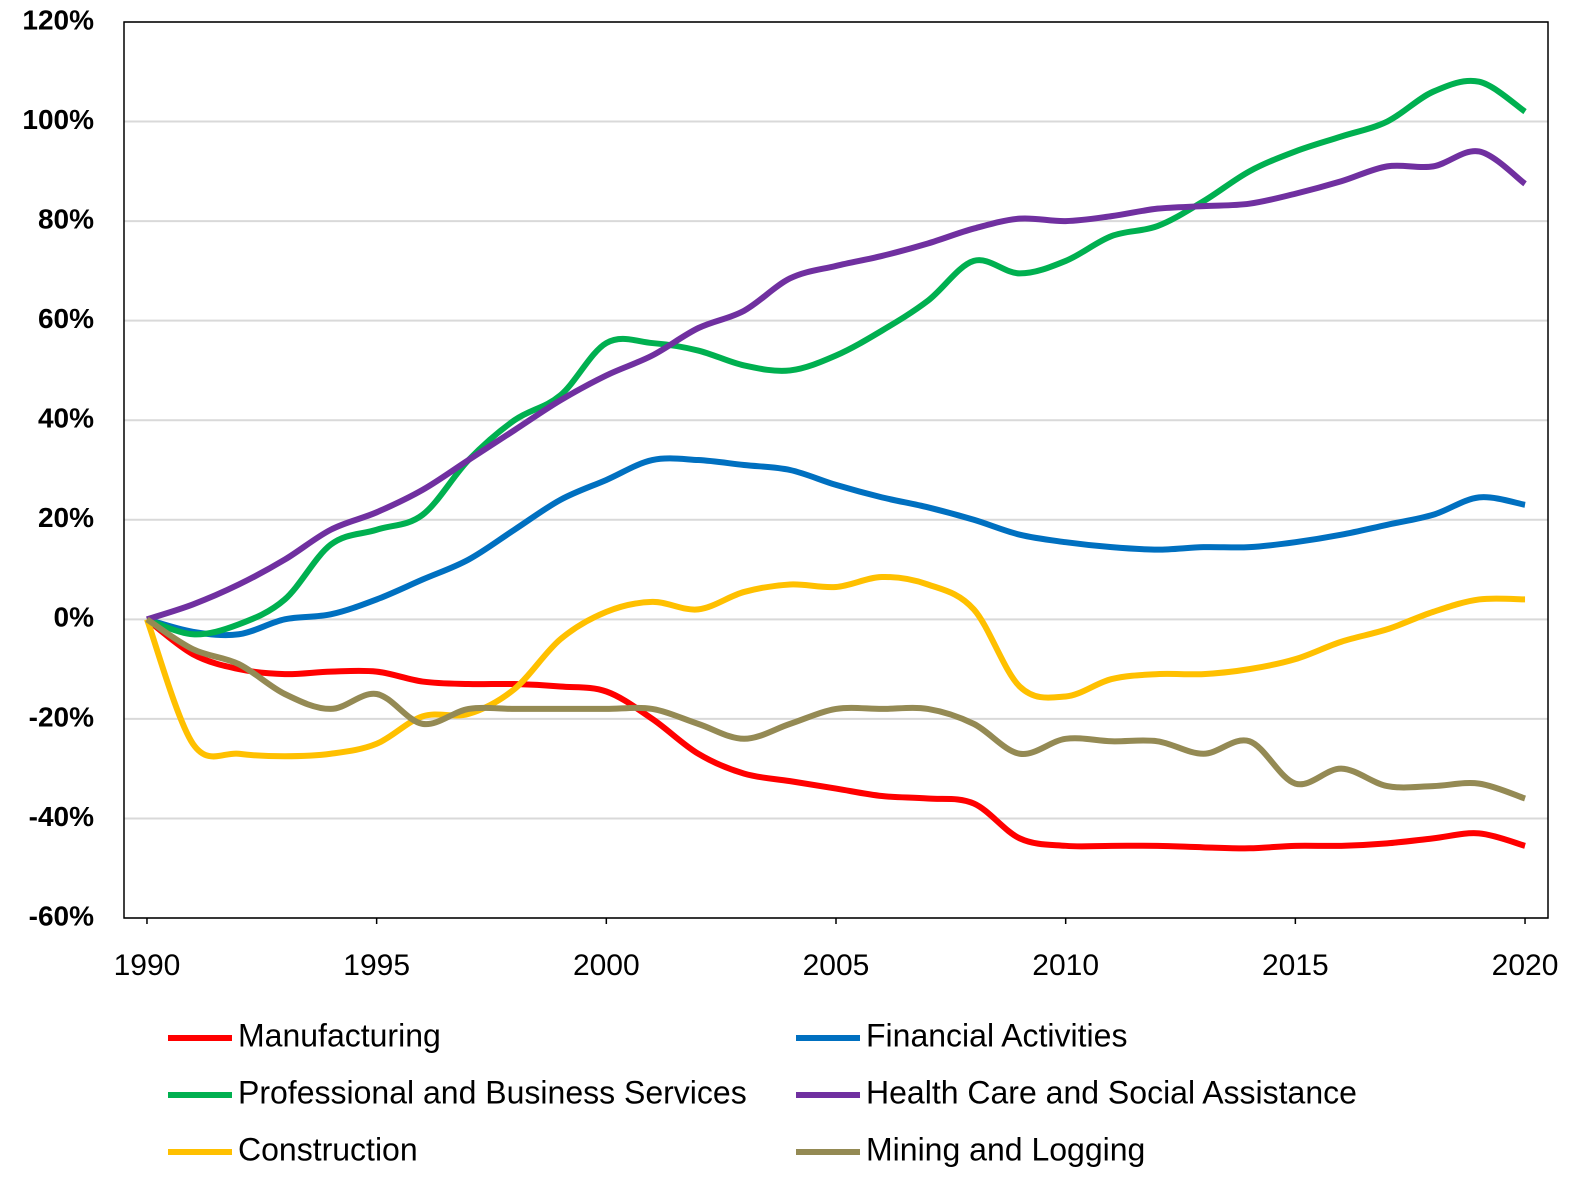 This screenshot has width=1595, height=1192. What do you see at coordinates (1065, 965) in the screenshot?
I see `x-tick-label: 2010` at bounding box center [1065, 965].